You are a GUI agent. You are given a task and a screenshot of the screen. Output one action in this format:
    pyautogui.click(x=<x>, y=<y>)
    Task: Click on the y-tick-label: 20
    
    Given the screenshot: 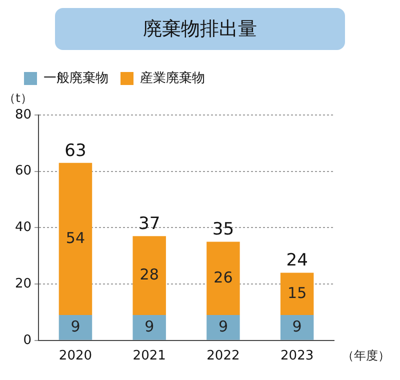 What is the action you would take?
    pyautogui.click(x=23, y=284)
    